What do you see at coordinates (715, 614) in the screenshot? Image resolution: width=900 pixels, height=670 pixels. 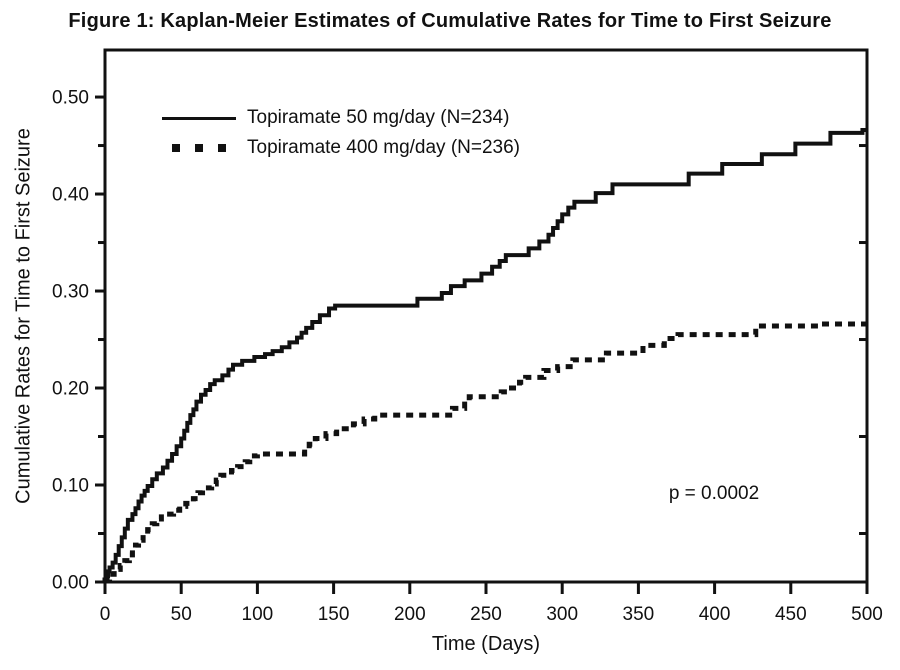 I see `x-tick-label: 400` at bounding box center [715, 614].